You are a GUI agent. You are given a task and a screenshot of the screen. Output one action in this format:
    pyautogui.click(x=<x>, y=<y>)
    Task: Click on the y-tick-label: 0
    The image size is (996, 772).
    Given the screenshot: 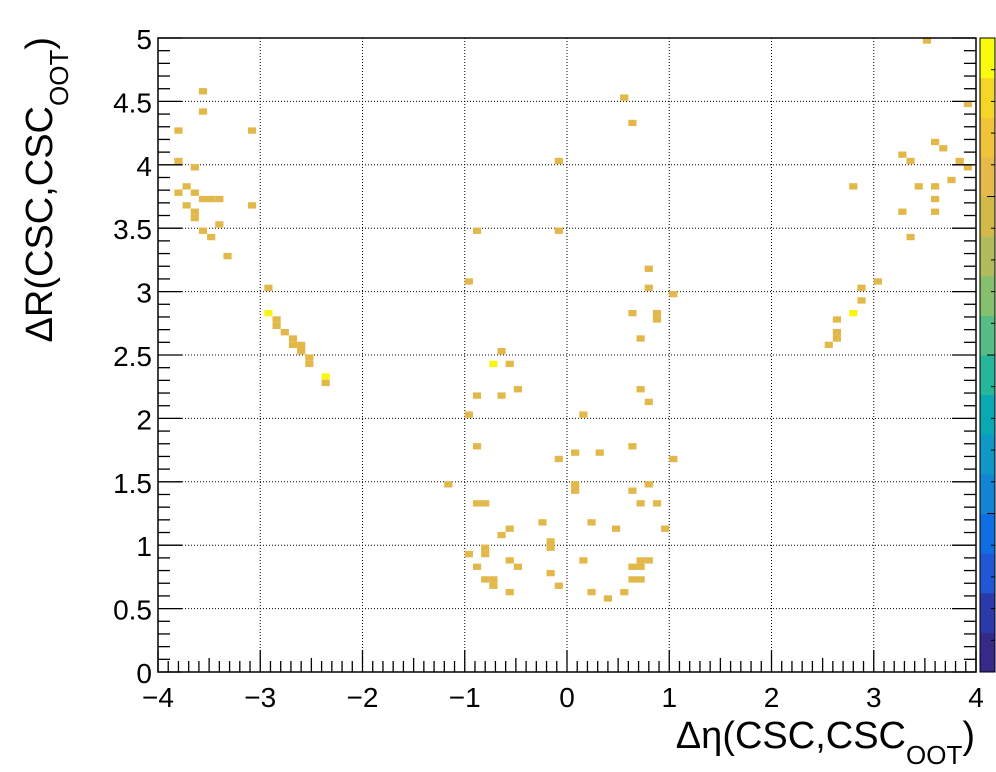 What is the action you would take?
    pyautogui.click(x=144, y=673)
    